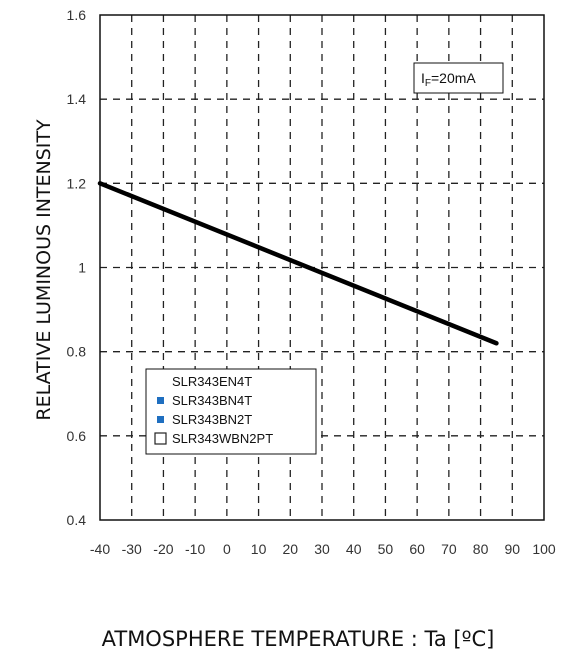 Image resolution: width=571 pixels, height=653 pixels. I want to click on x-tick-label: 100, so click(544, 549).